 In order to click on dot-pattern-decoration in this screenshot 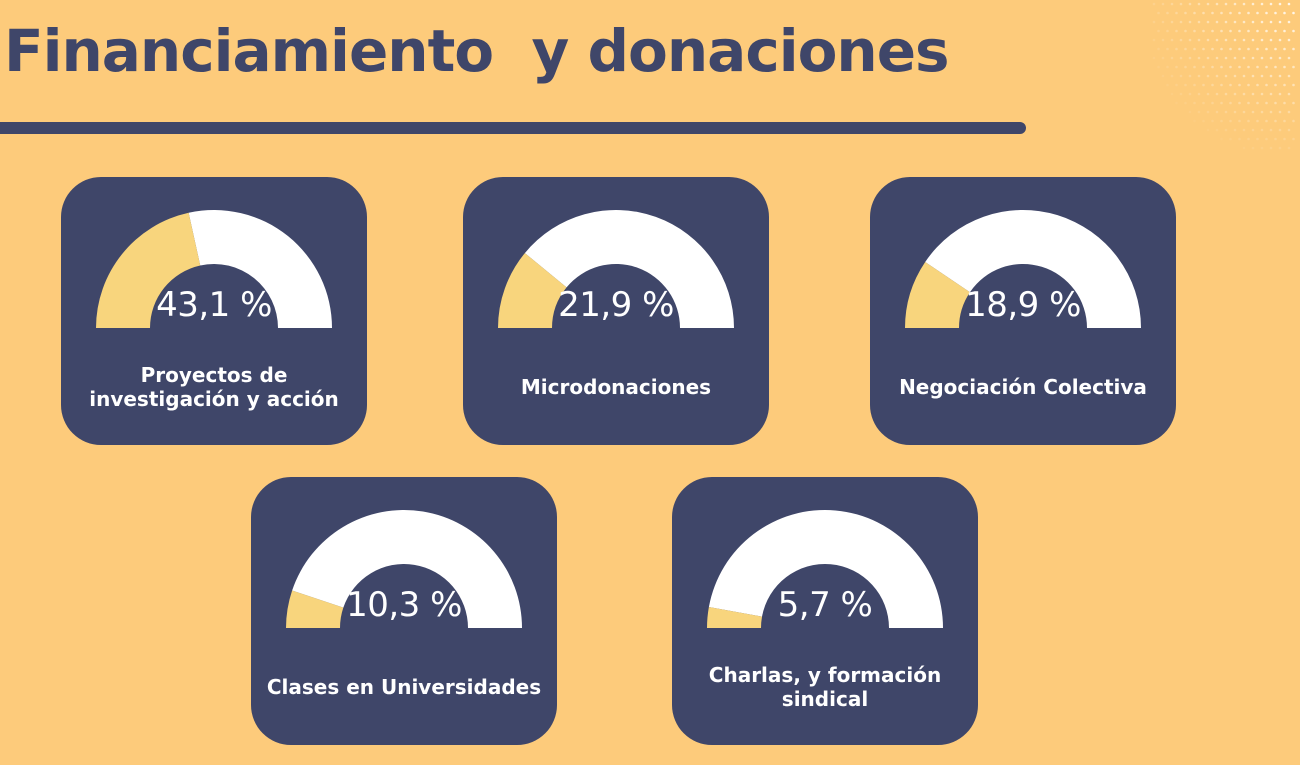, I will do `click(1223, 76)`.